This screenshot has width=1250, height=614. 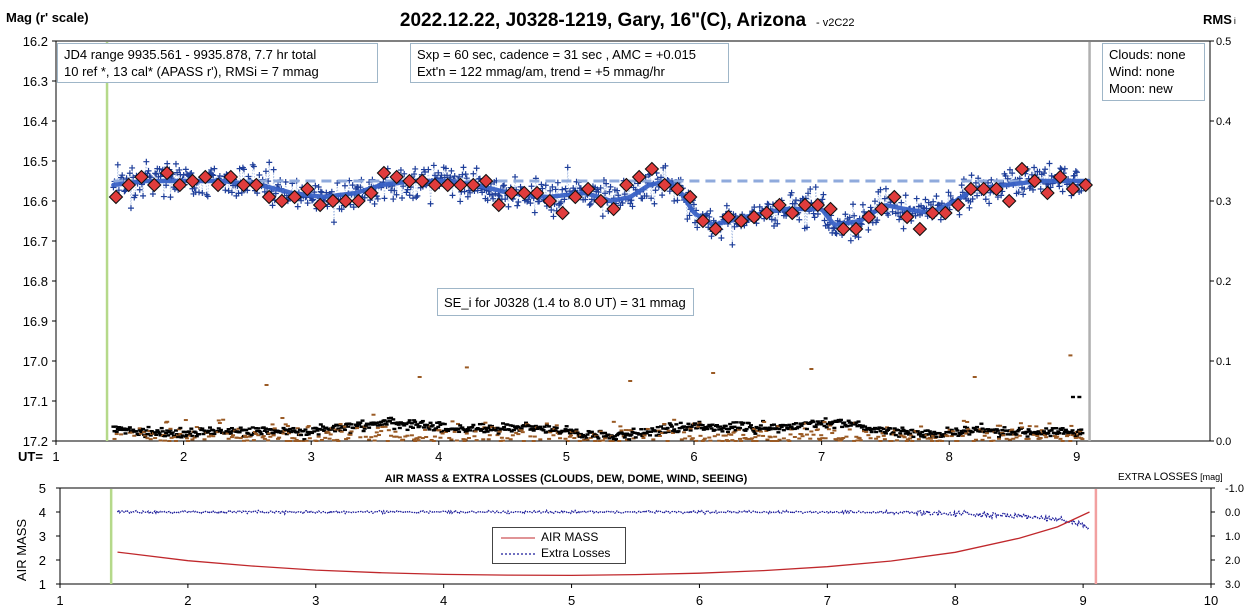 I want to click on y-tick-label: 16.4, so click(x=35, y=121).